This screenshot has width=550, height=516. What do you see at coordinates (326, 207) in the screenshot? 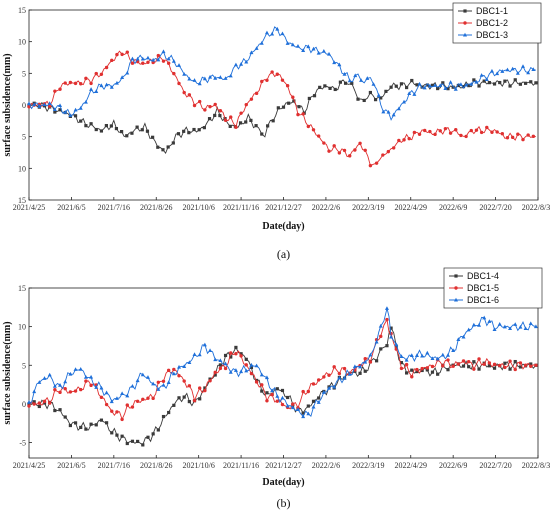
I see `x-tick-label: 2022/2/6` at bounding box center [326, 207].